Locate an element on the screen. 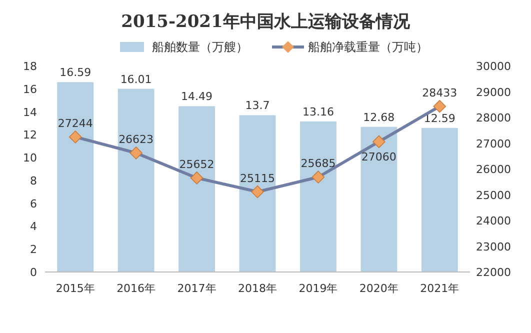 This screenshot has width=531, height=333. y-tick-label: 0 is located at coordinates (33, 272).